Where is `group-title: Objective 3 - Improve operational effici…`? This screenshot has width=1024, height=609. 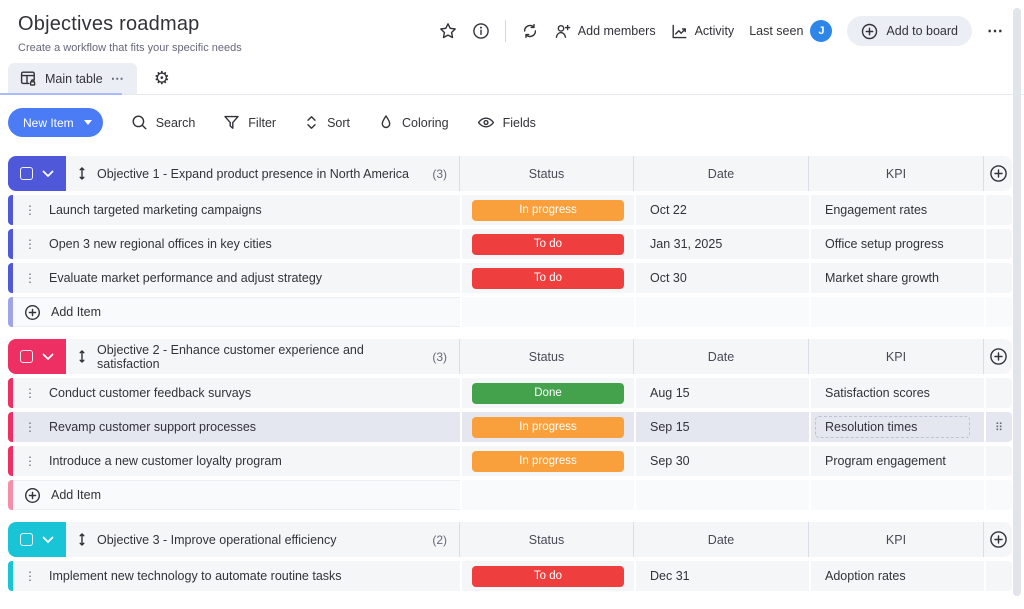 group-title: Objective 3 - Improve operational effici… is located at coordinates (217, 539).